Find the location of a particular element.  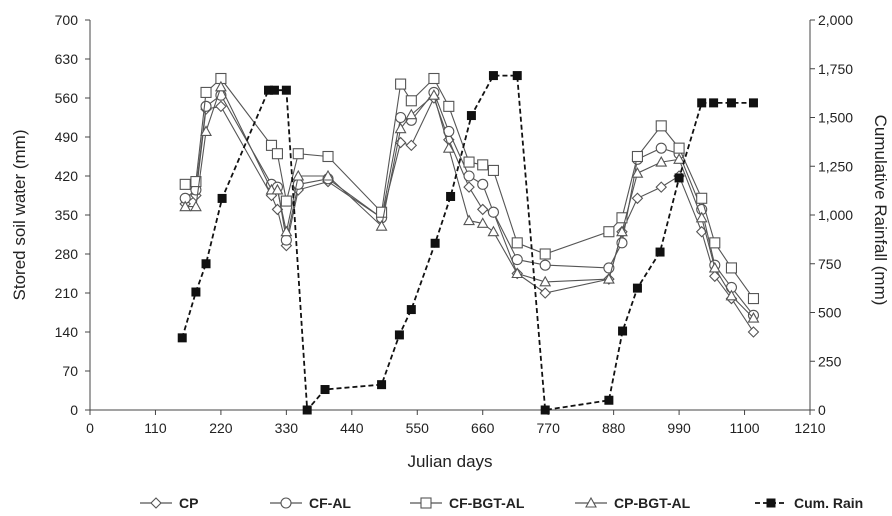

y2-tick-label: 2,000 is located at coordinates (835, 20).